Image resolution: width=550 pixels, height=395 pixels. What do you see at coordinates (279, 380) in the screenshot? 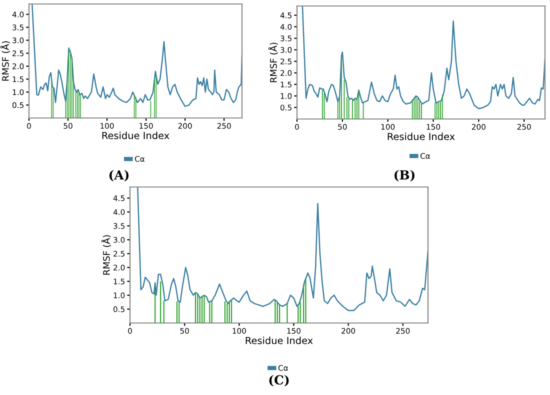
I see `text: (C)` at bounding box center [279, 380].